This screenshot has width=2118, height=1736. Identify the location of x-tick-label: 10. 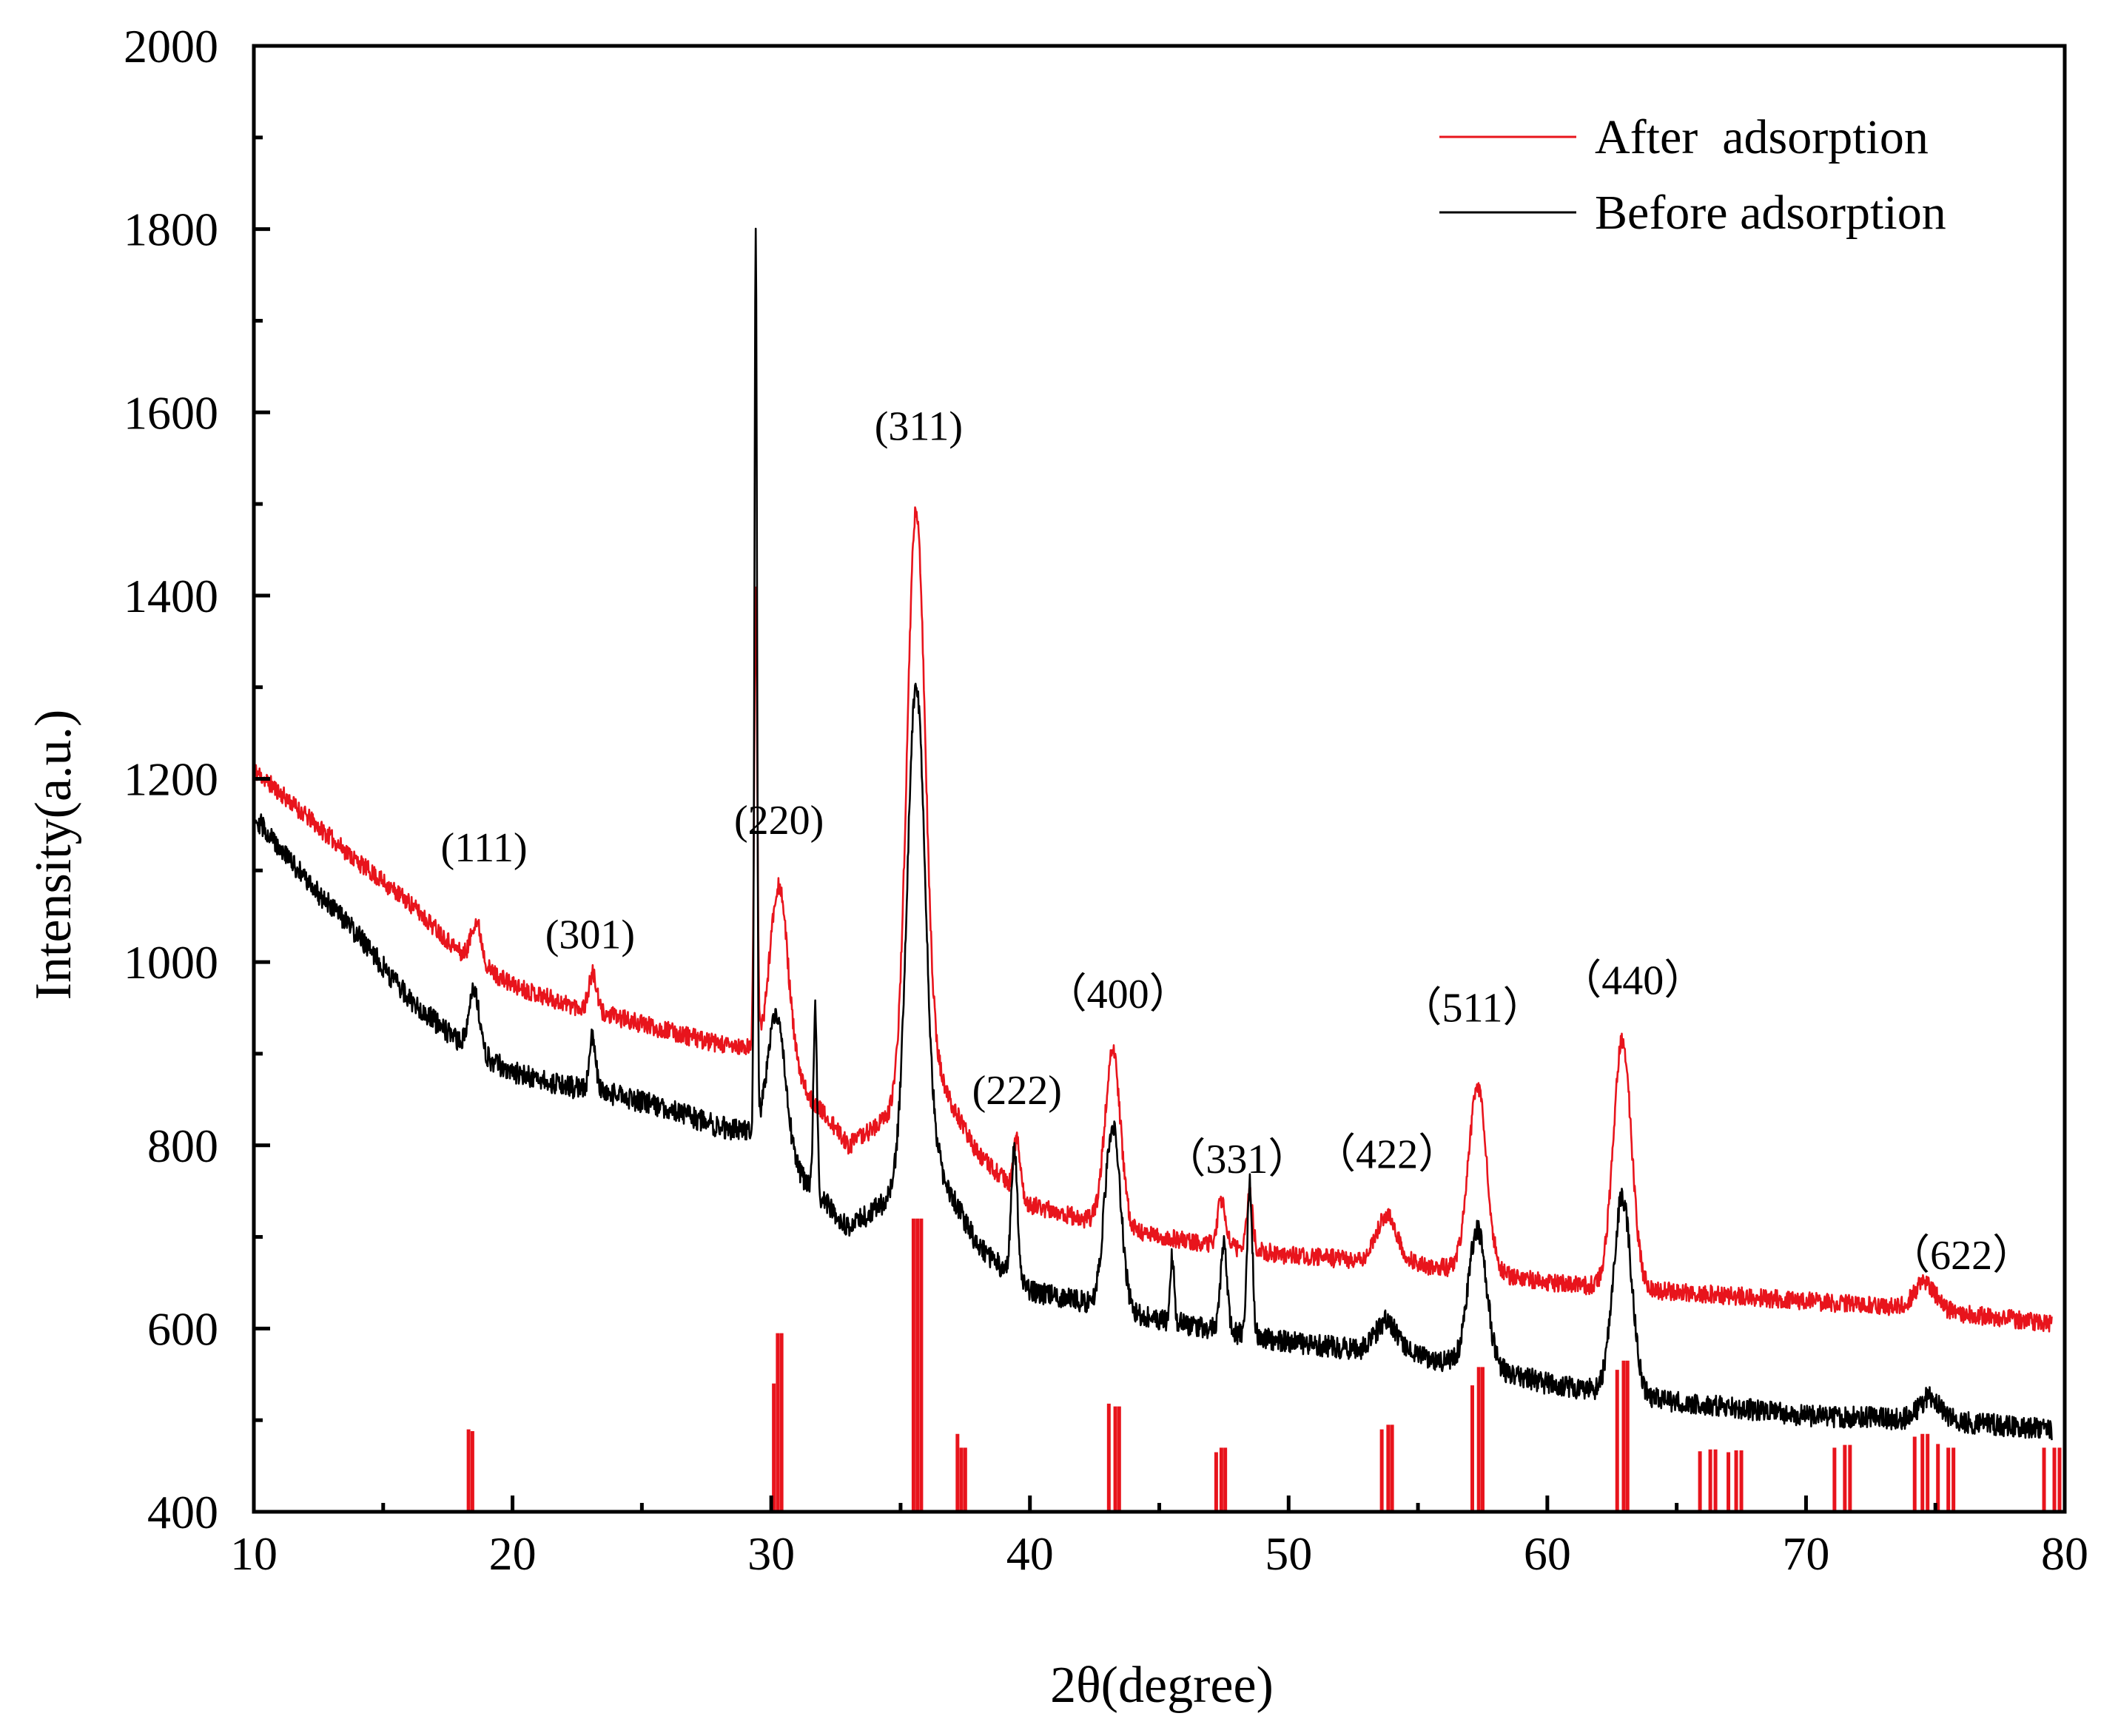
(254, 1553).